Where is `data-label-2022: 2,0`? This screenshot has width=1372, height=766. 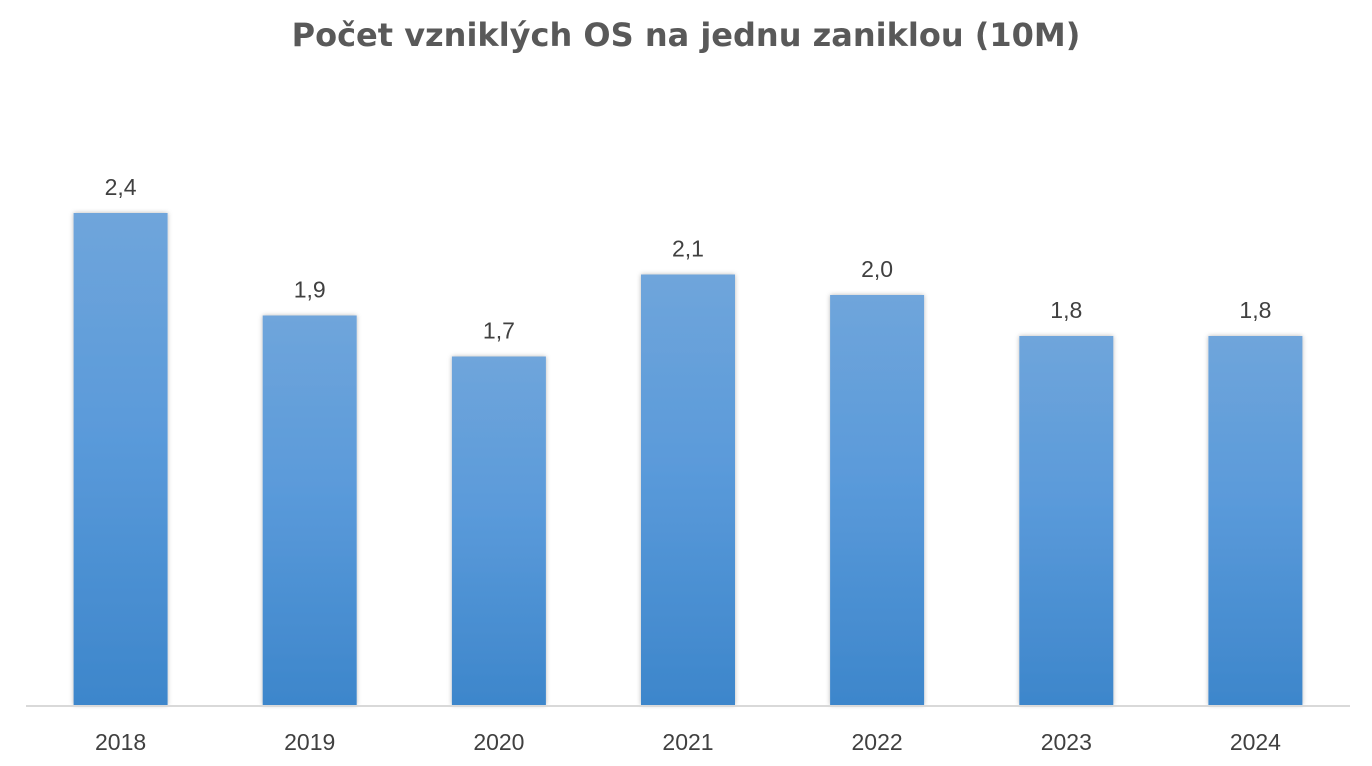 data-label-2022: 2,0 is located at coordinates (877, 269).